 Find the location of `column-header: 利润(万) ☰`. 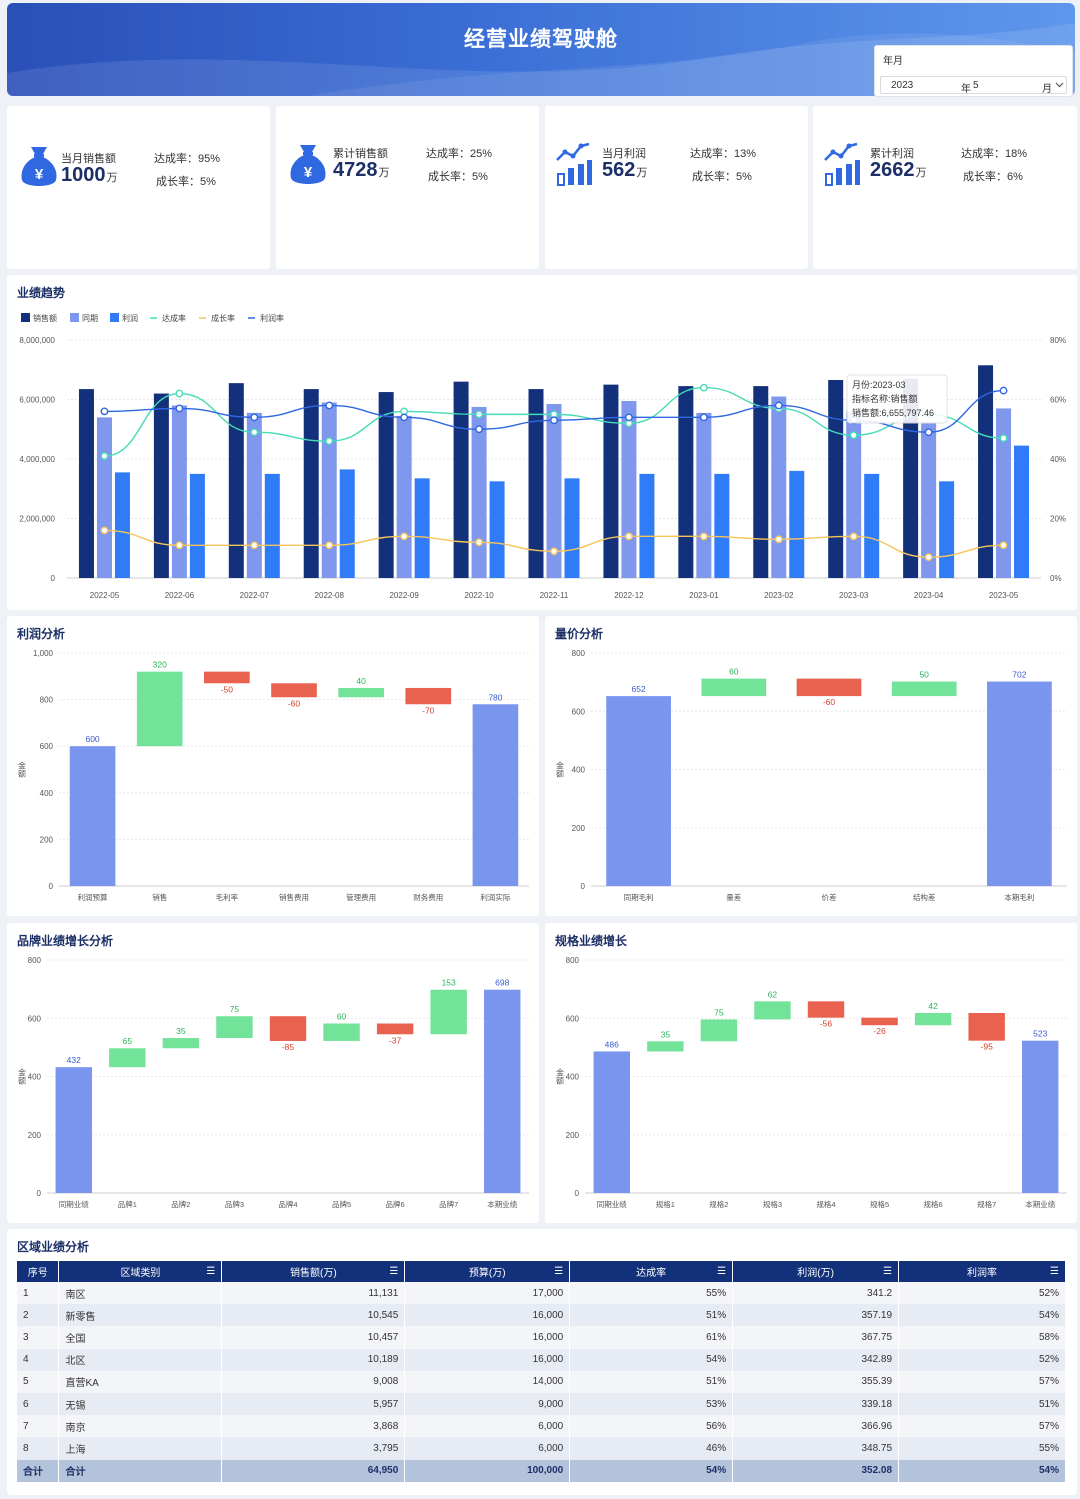

column-header: 利润(万) ☰ is located at coordinates (816, 1271).